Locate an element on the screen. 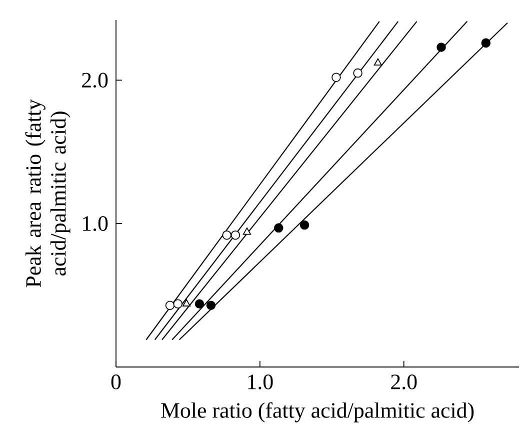  x-axis-title: Mole ratio (fatty acid/palmitic acid) is located at coordinates (317, 412).